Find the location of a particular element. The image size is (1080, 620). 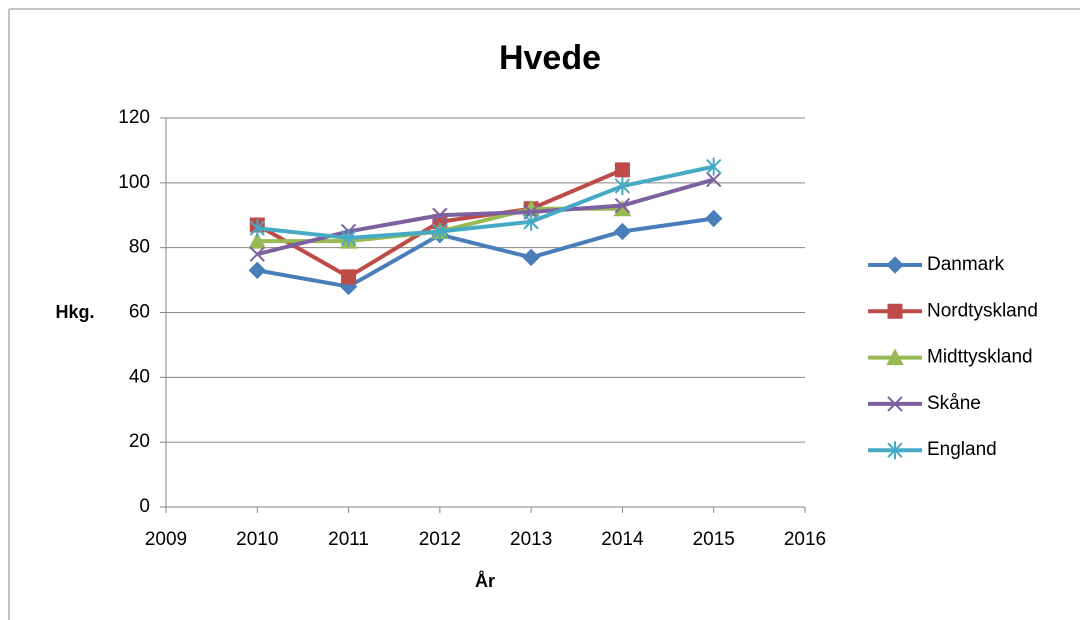

y-tick-label: 60 is located at coordinates (139, 312).